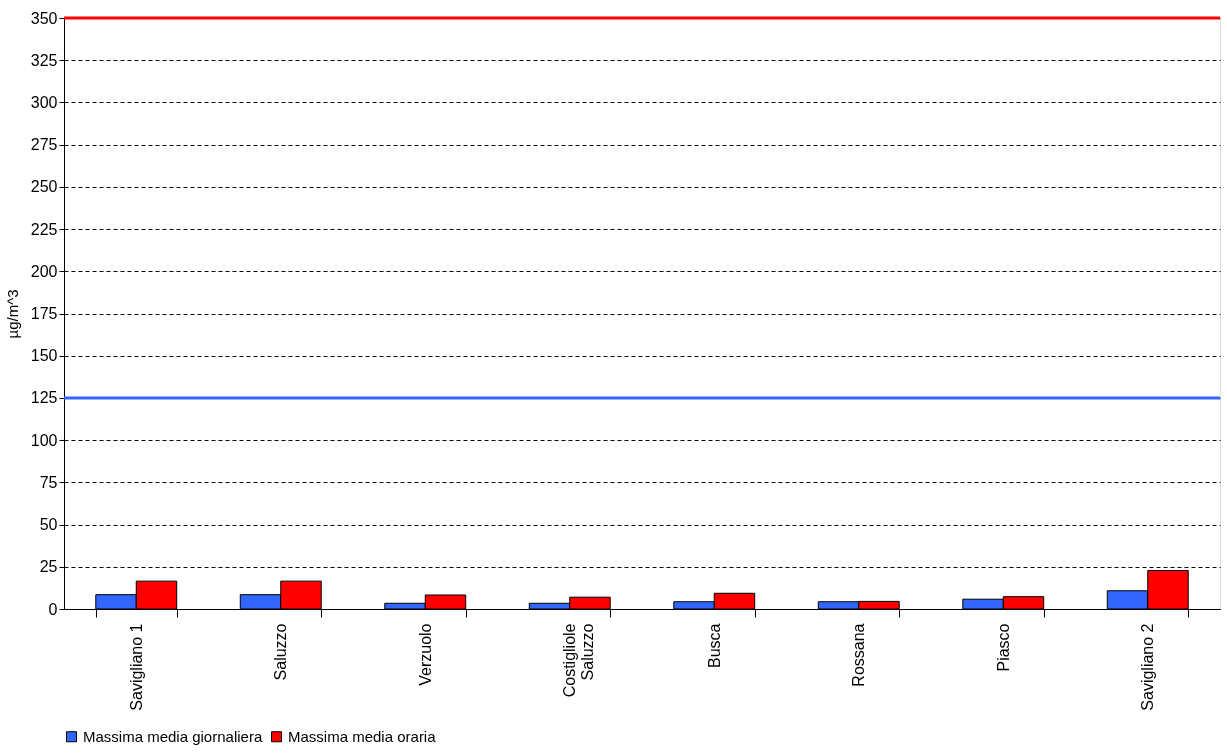 The height and width of the screenshot is (753, 1227). I want to click on y-tick-label: 50, so click(48, 525).